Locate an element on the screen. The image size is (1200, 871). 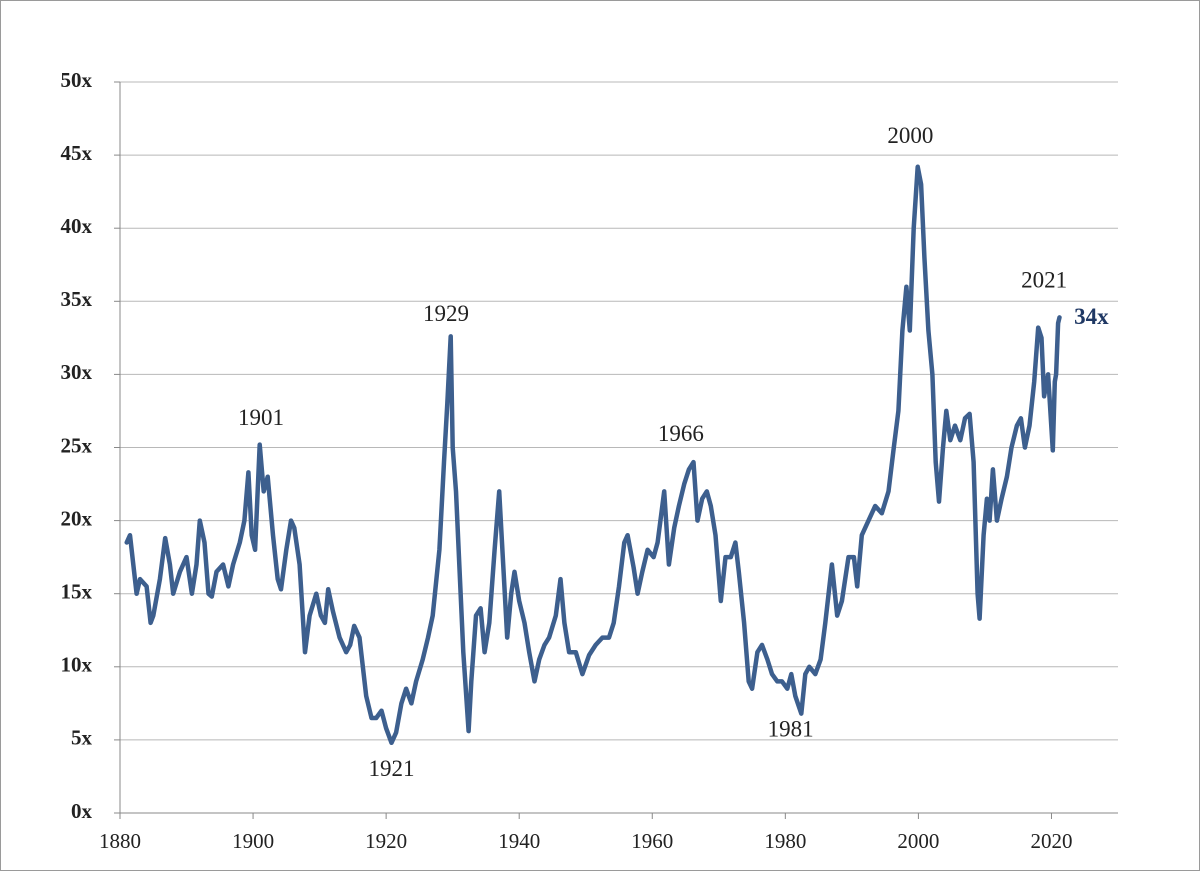
y-tick-label: 50x is located at coordinates (77, 80).